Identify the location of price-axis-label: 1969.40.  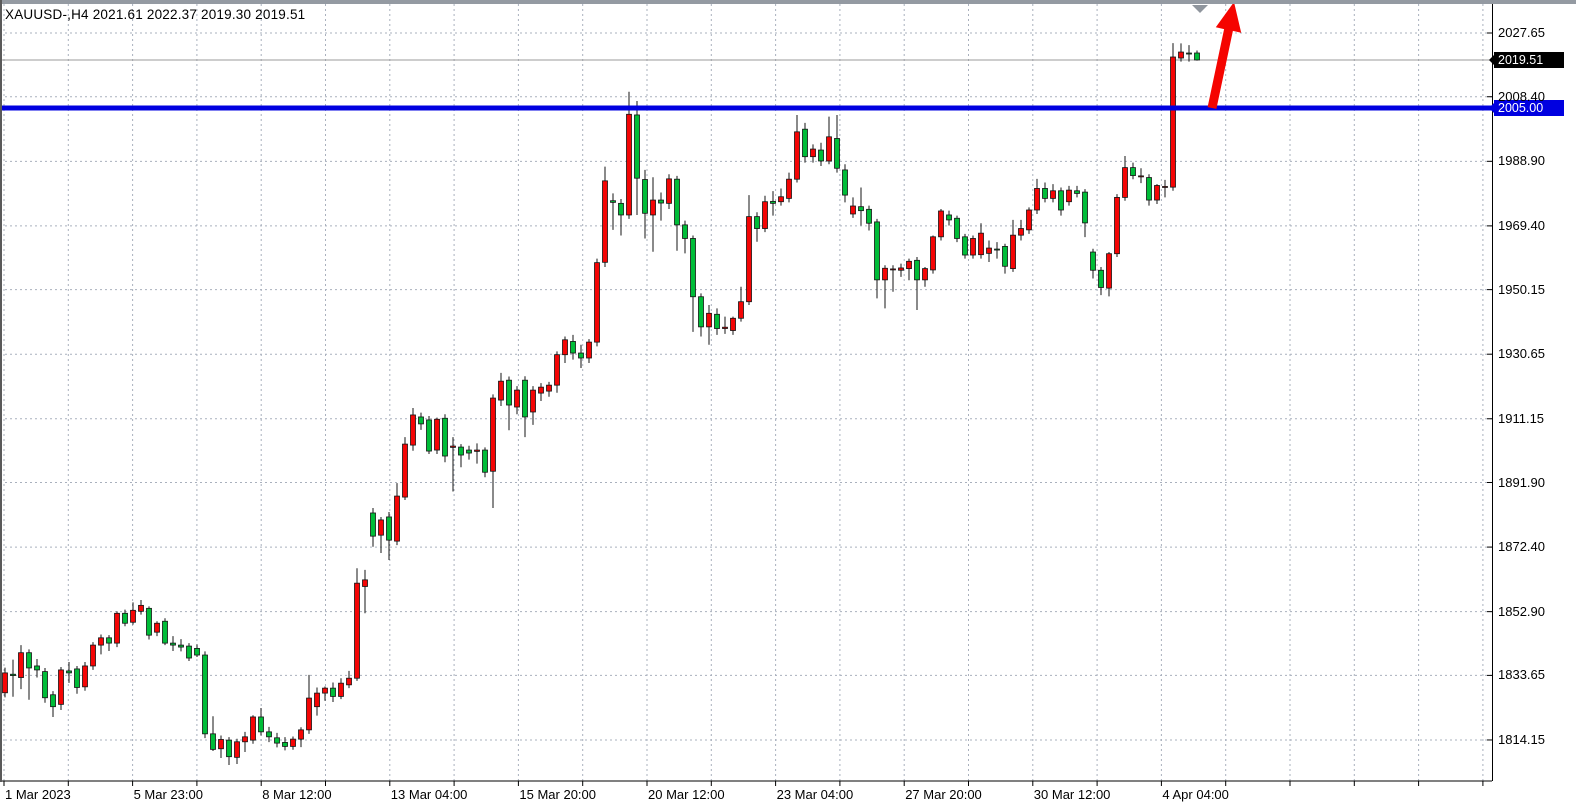
(1521, 225).